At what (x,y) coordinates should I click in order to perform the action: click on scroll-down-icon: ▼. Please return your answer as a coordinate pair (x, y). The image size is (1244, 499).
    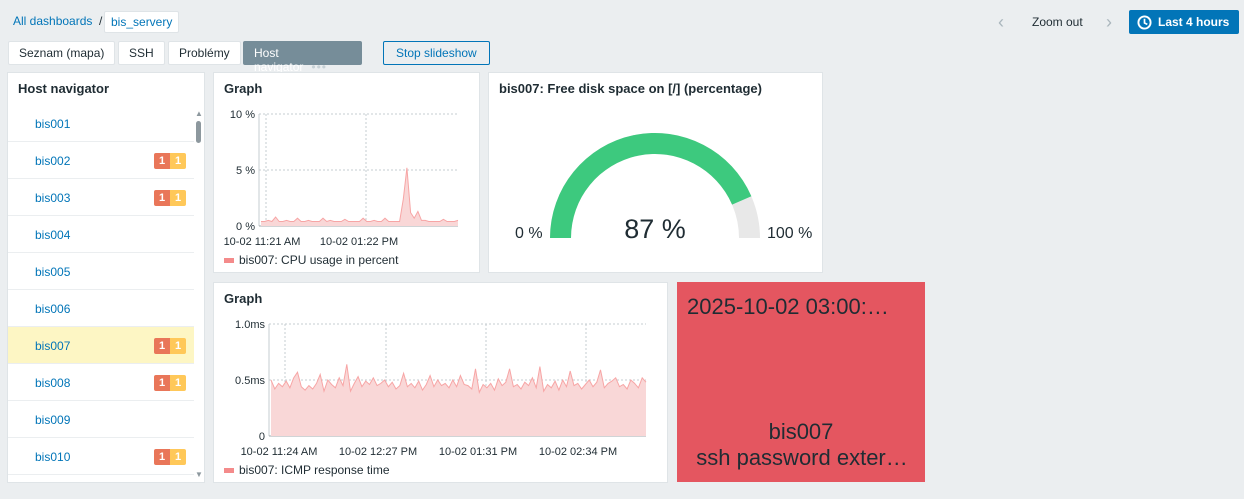
    Looking at the image, I should click on (199, 474).